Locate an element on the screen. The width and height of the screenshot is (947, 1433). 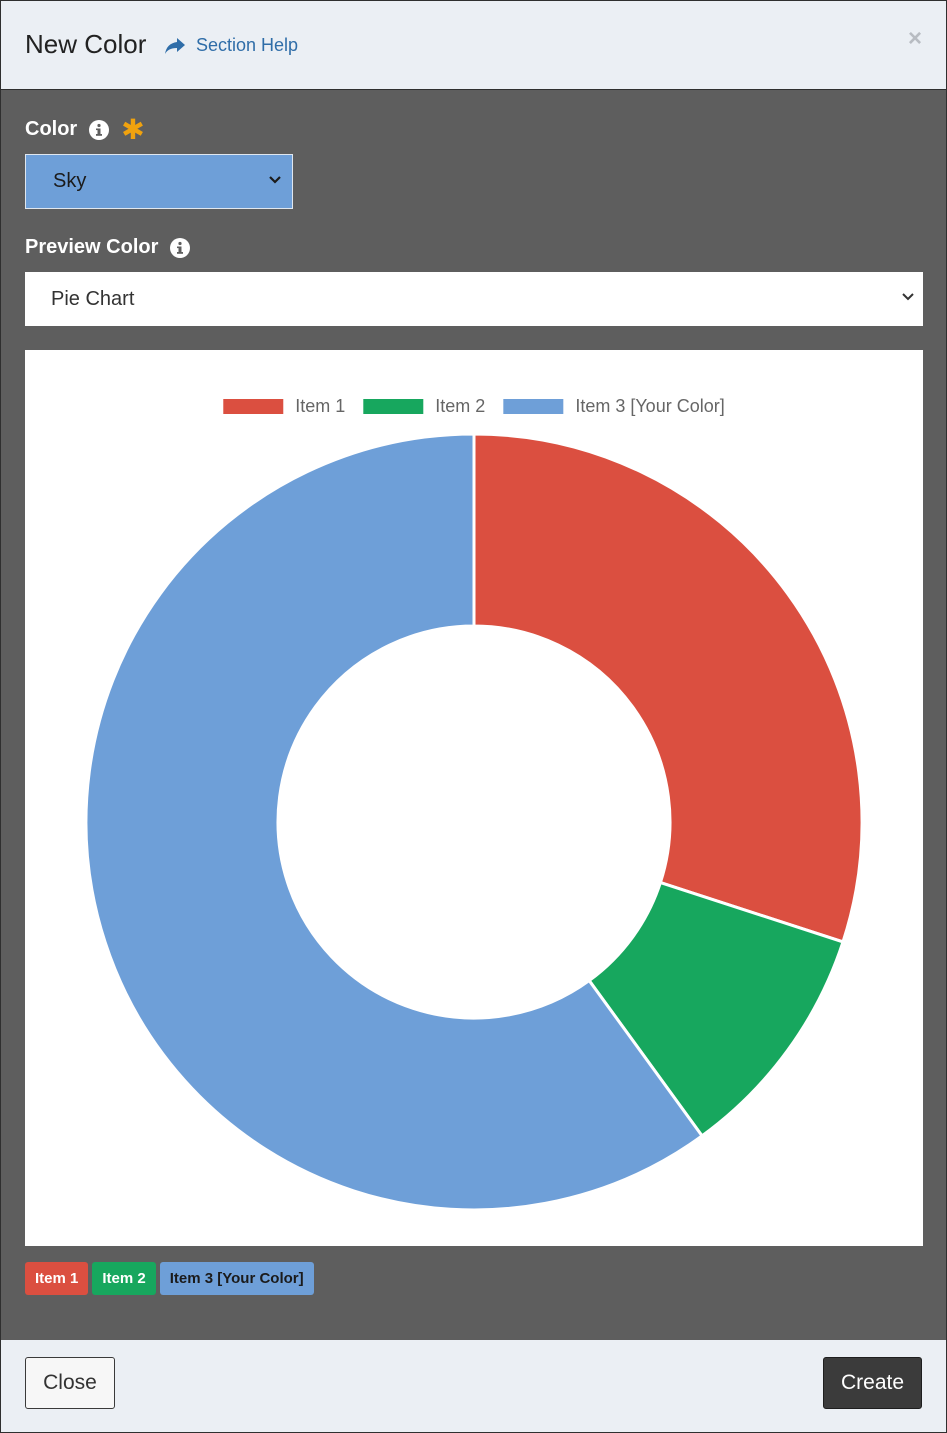
color-select-value: Sky is located at coordinates (70, 181).